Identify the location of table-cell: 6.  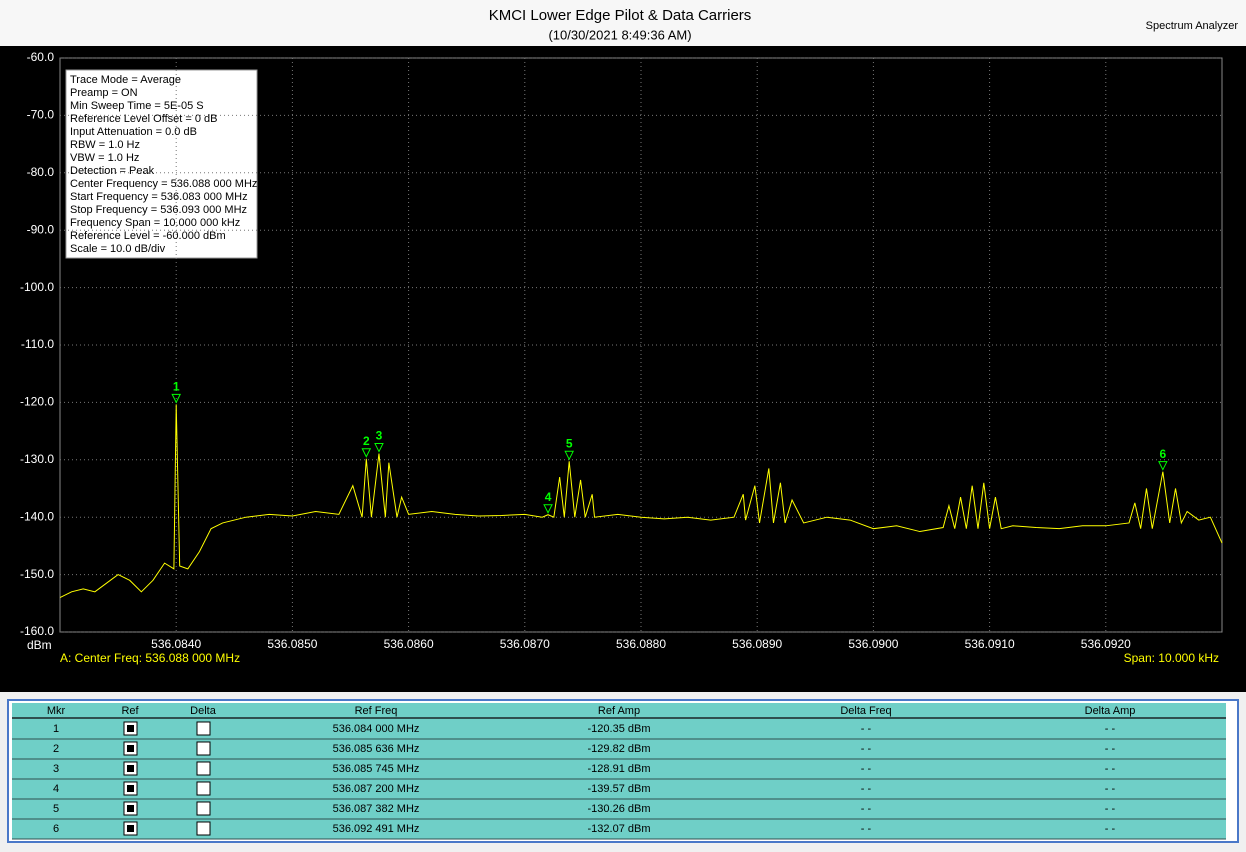
(56, 829).